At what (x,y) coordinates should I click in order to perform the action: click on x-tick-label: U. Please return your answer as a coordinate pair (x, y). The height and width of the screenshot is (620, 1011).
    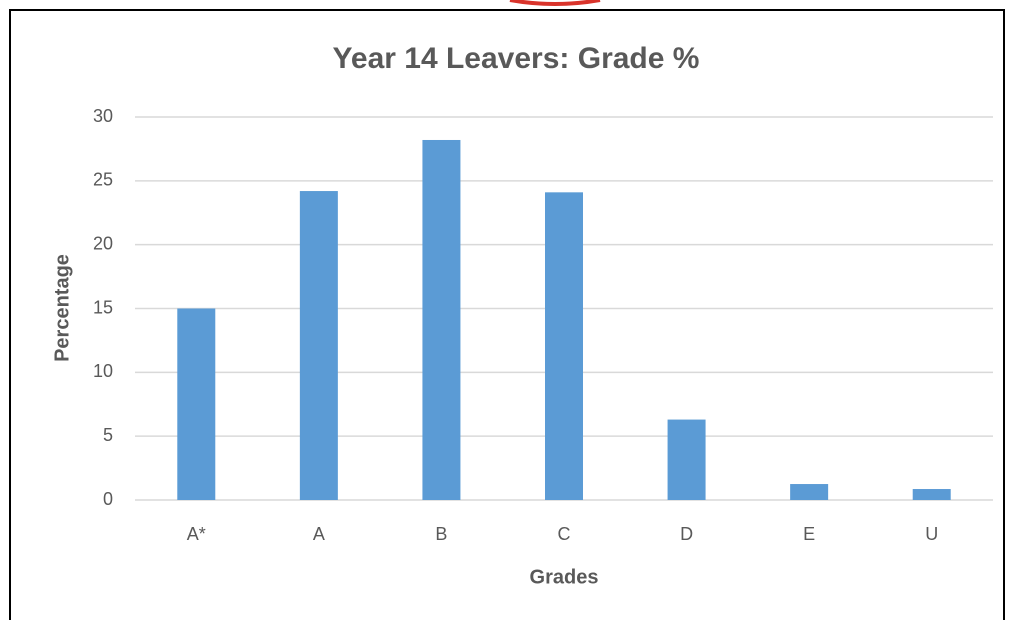
    Looking at the image, I should click on (931, 534).